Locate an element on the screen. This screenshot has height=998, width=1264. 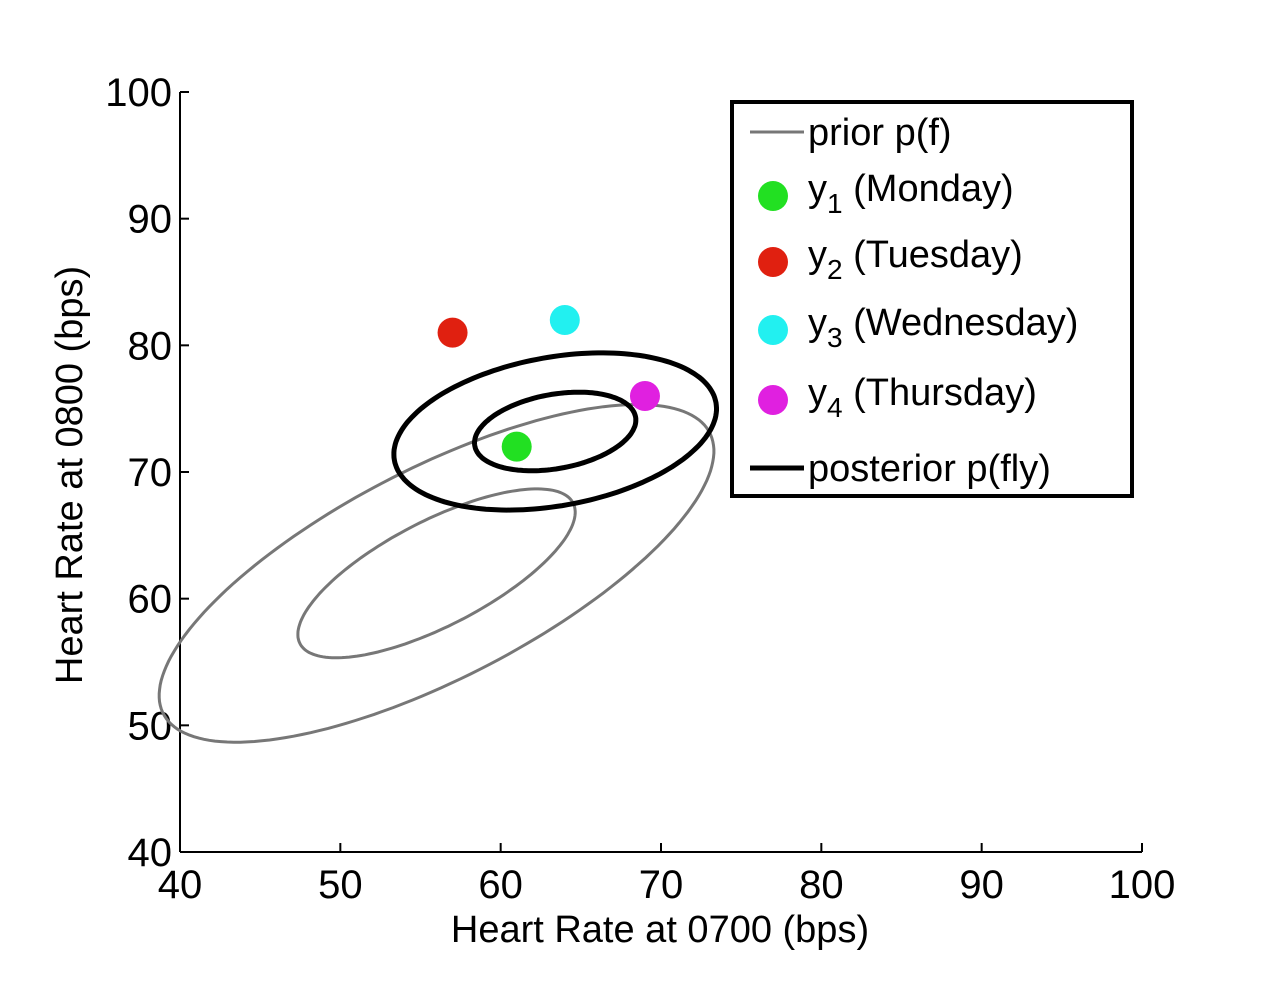
data-point-tuesday is located at coordinates (452, 332).